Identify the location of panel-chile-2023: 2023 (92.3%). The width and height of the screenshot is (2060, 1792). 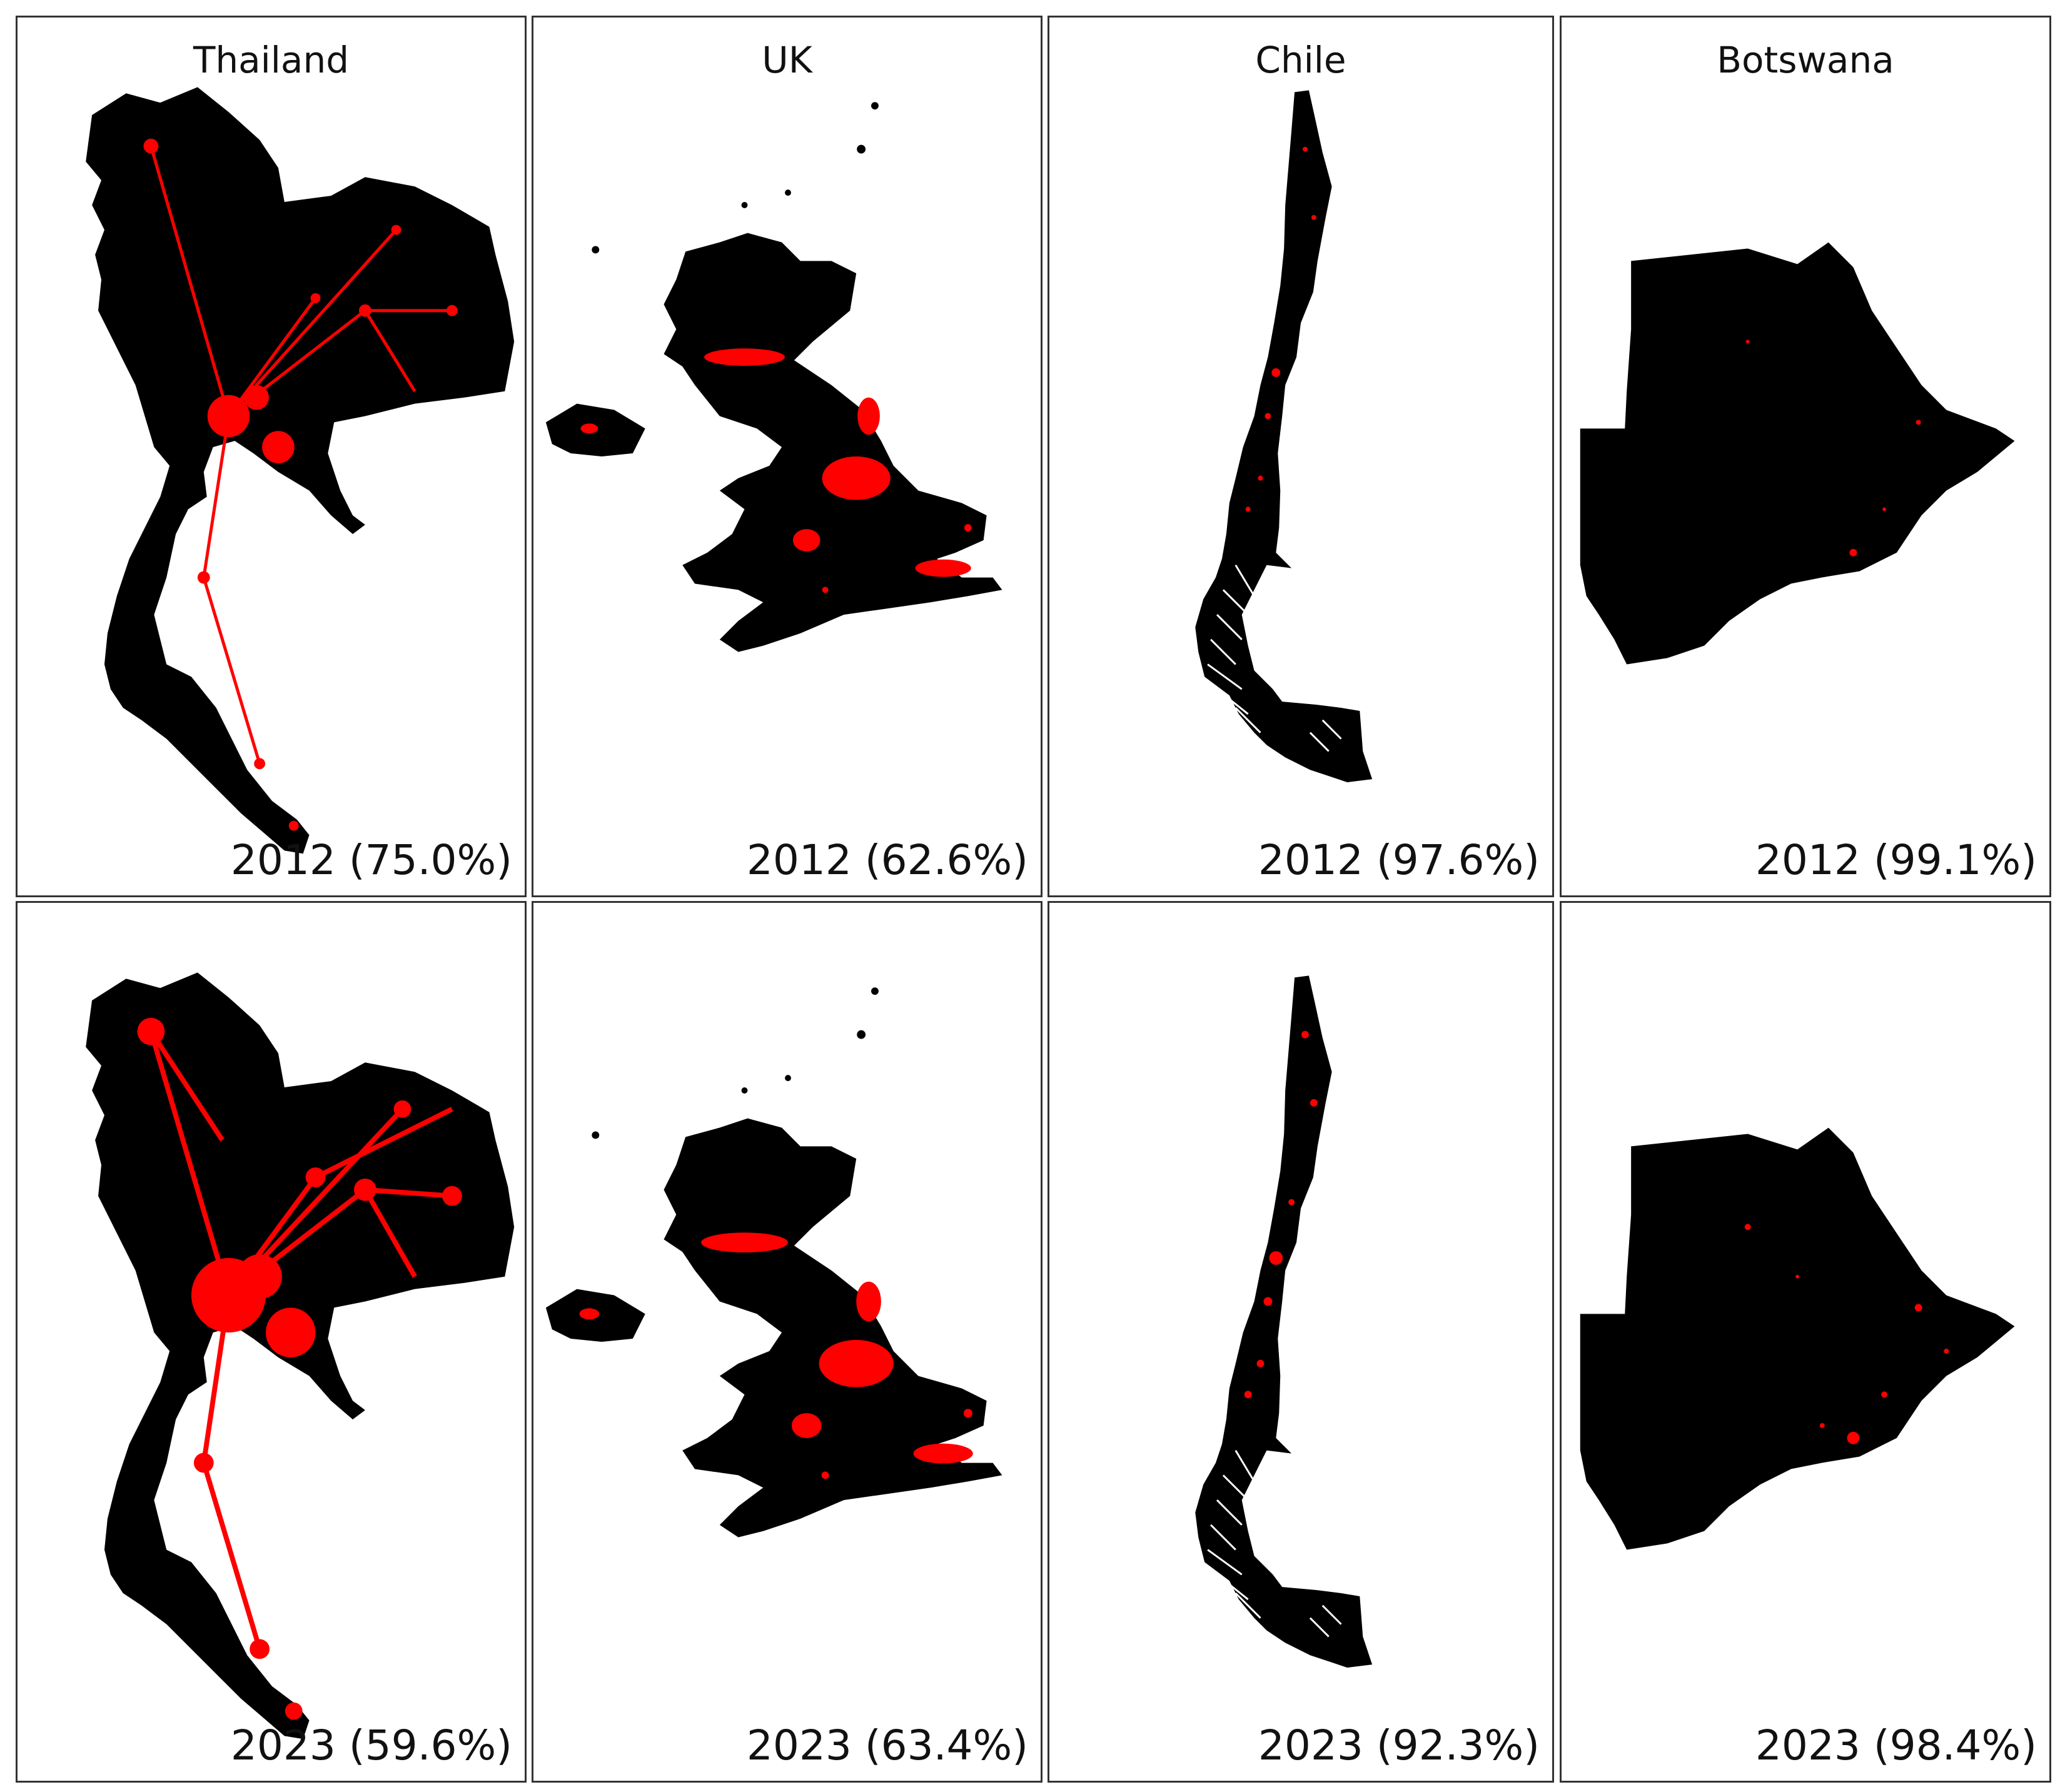
(1301, 1342).